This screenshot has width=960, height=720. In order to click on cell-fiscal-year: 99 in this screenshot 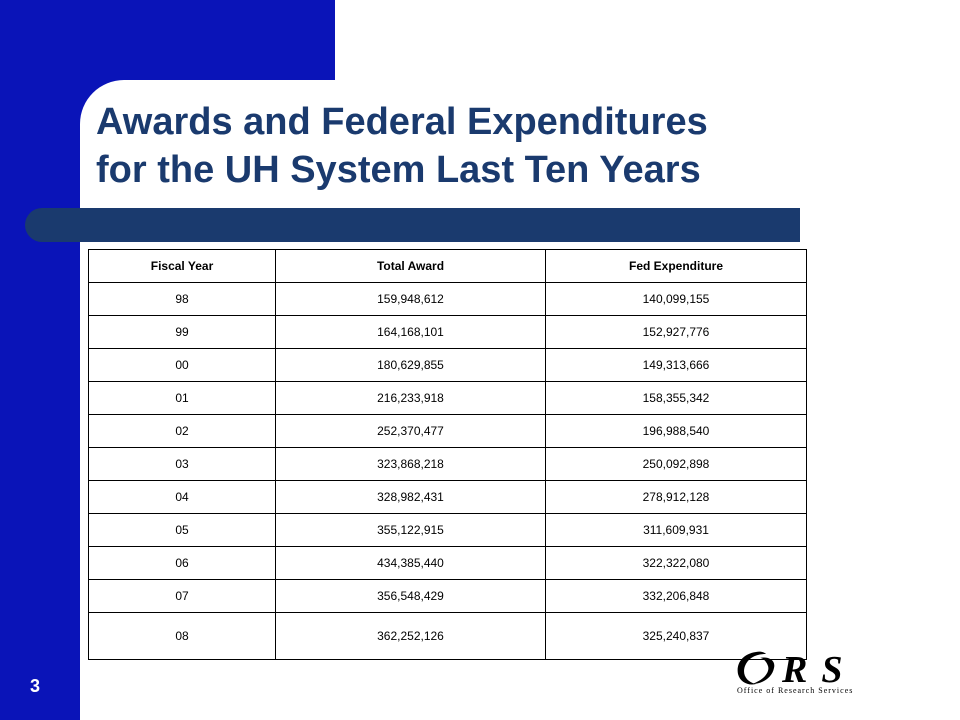, I will do `click(182, 332)`.